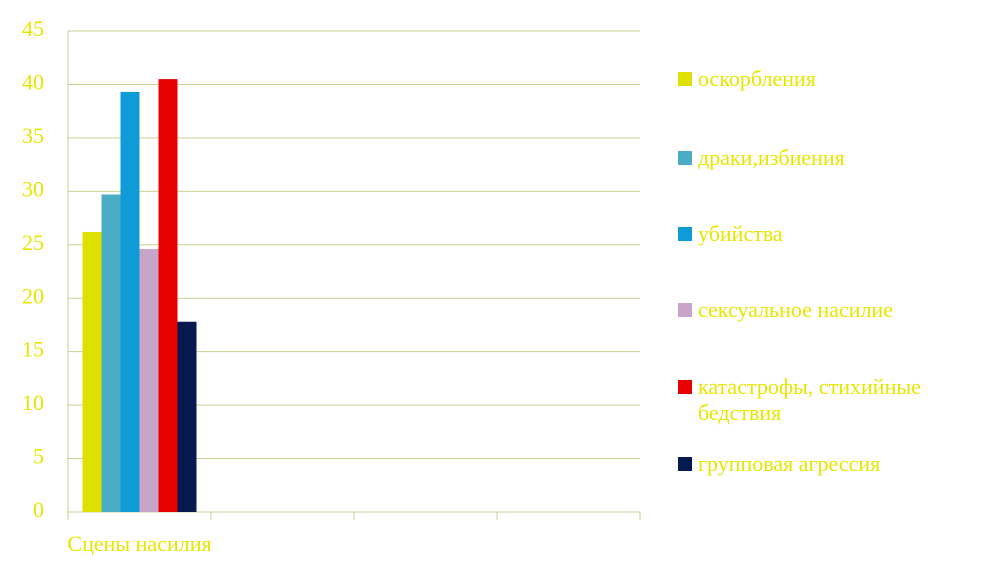 Image resolution: width=1000 pixels, height=577 pixels. What do you see at coordinates (33, 242) in the screenshot?
I see `y-tick-label: 25` at bounding box center [33, 242].